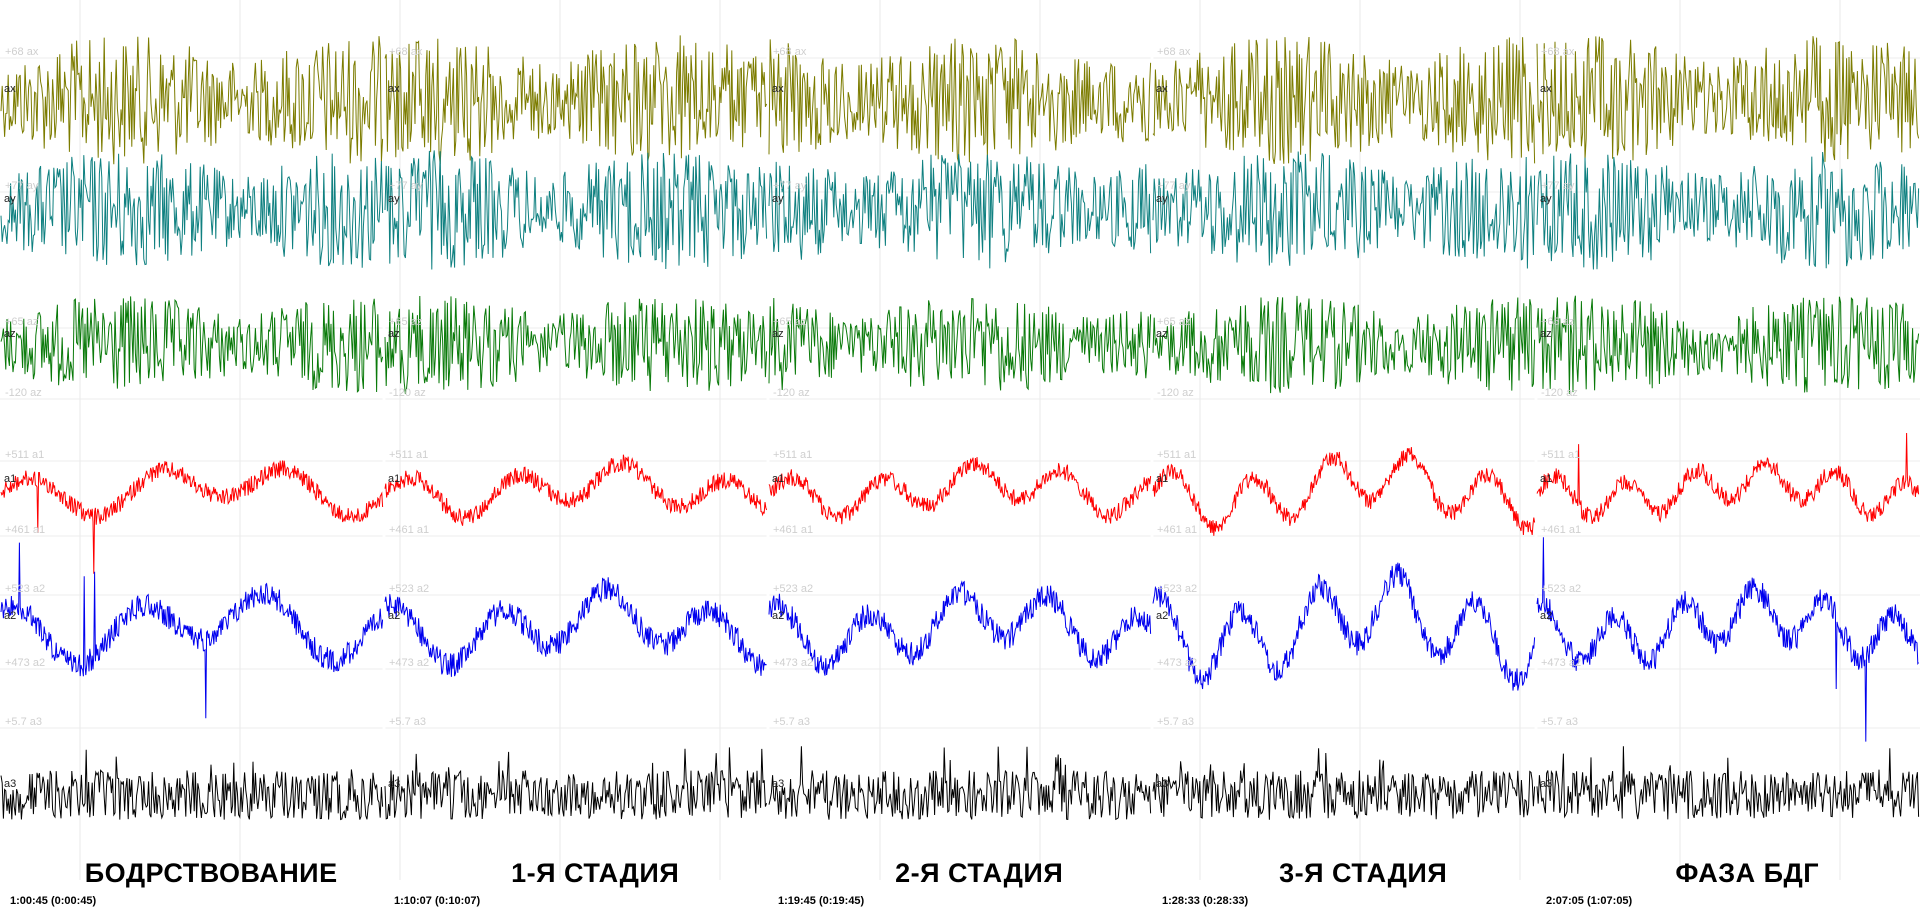  Describe the element at coordinates (1205, 901) in the screenshot. I see `timestamp-label: 1:28:33 (0:28:33)` at that location.